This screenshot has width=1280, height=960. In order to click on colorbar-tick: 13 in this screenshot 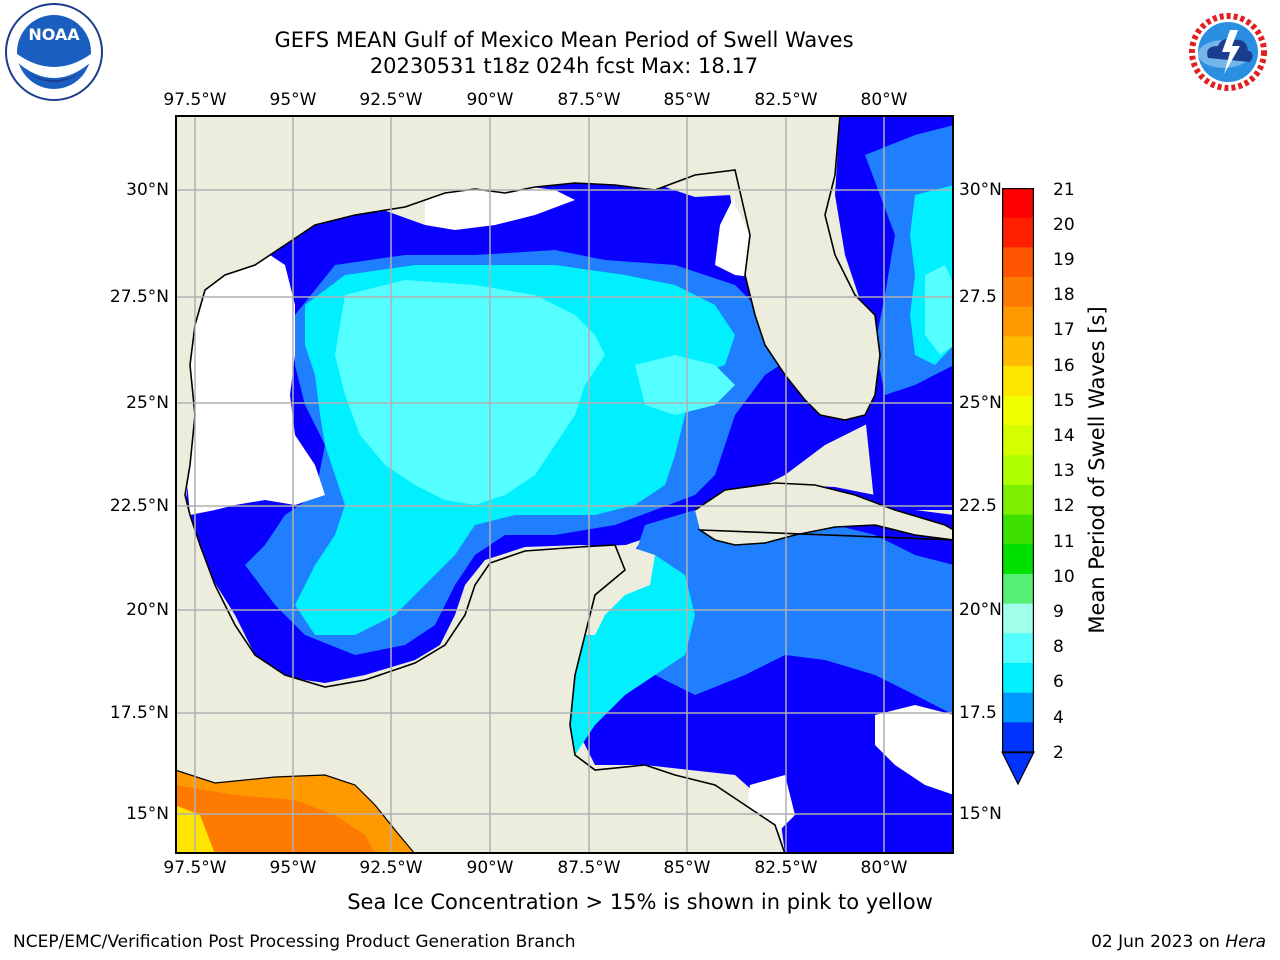, I will do `click(1064, 471)`.